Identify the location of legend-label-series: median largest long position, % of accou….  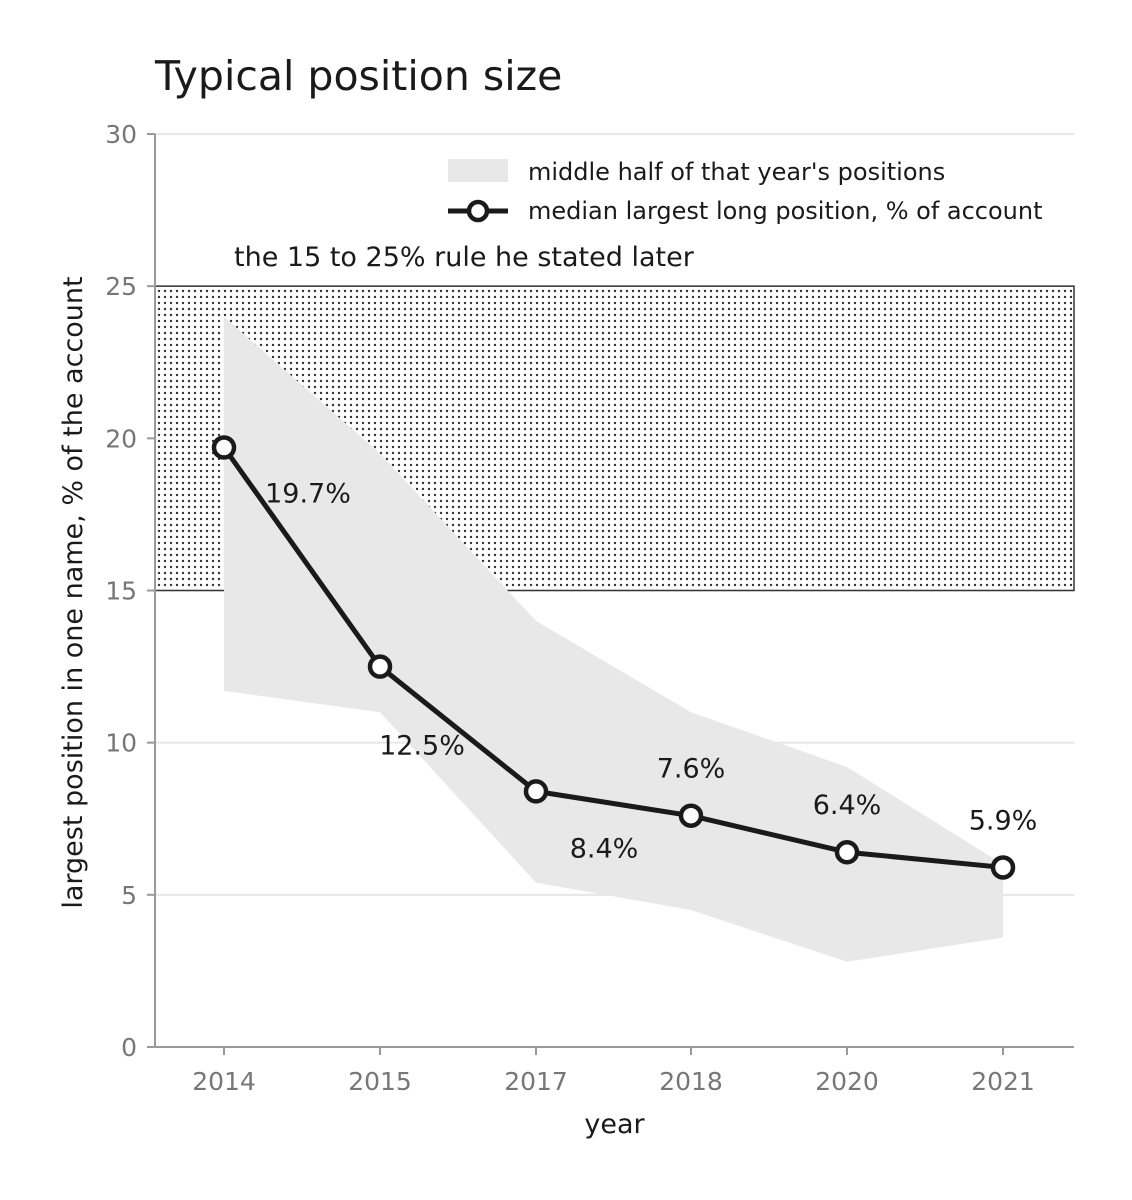
(785, 211).